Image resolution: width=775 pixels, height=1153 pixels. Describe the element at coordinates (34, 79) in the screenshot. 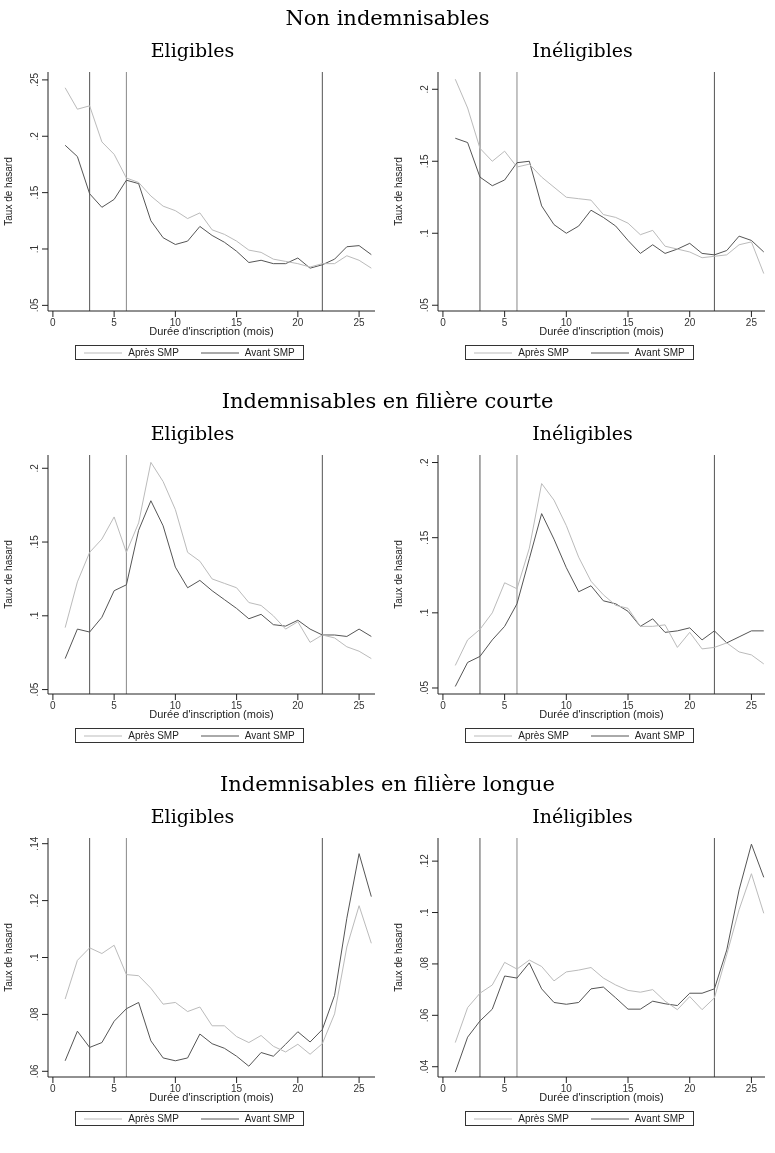

I see `y-tick-label: .25` at that location.